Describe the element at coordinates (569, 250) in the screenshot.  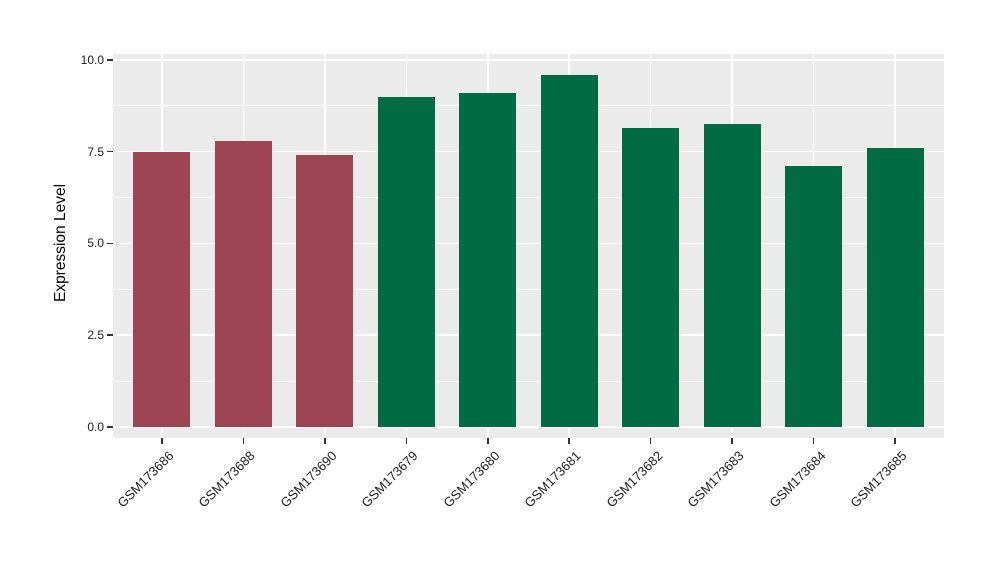
I see `bar-GSM173681` at that location.